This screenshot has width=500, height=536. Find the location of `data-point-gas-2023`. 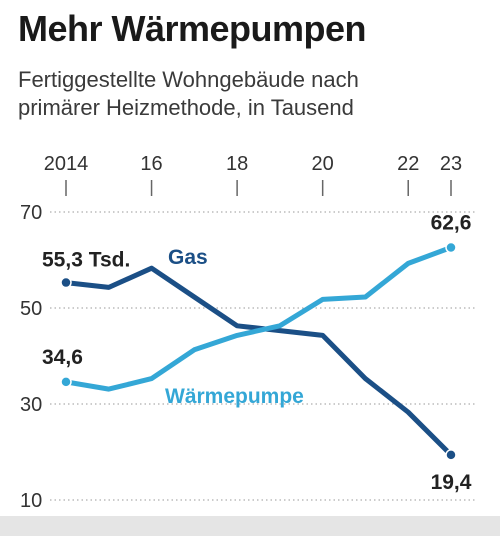

data-point-gas-2023 is located at coordinates (451, 455).